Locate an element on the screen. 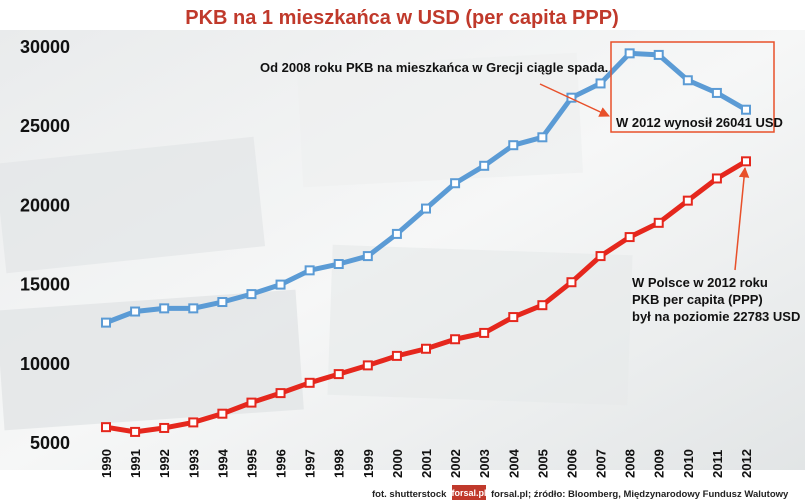 The width and height of the screenshot is (805, 503). poland-note-line3: był na poziomie 22783 USD is located at coordinates (716, 316).